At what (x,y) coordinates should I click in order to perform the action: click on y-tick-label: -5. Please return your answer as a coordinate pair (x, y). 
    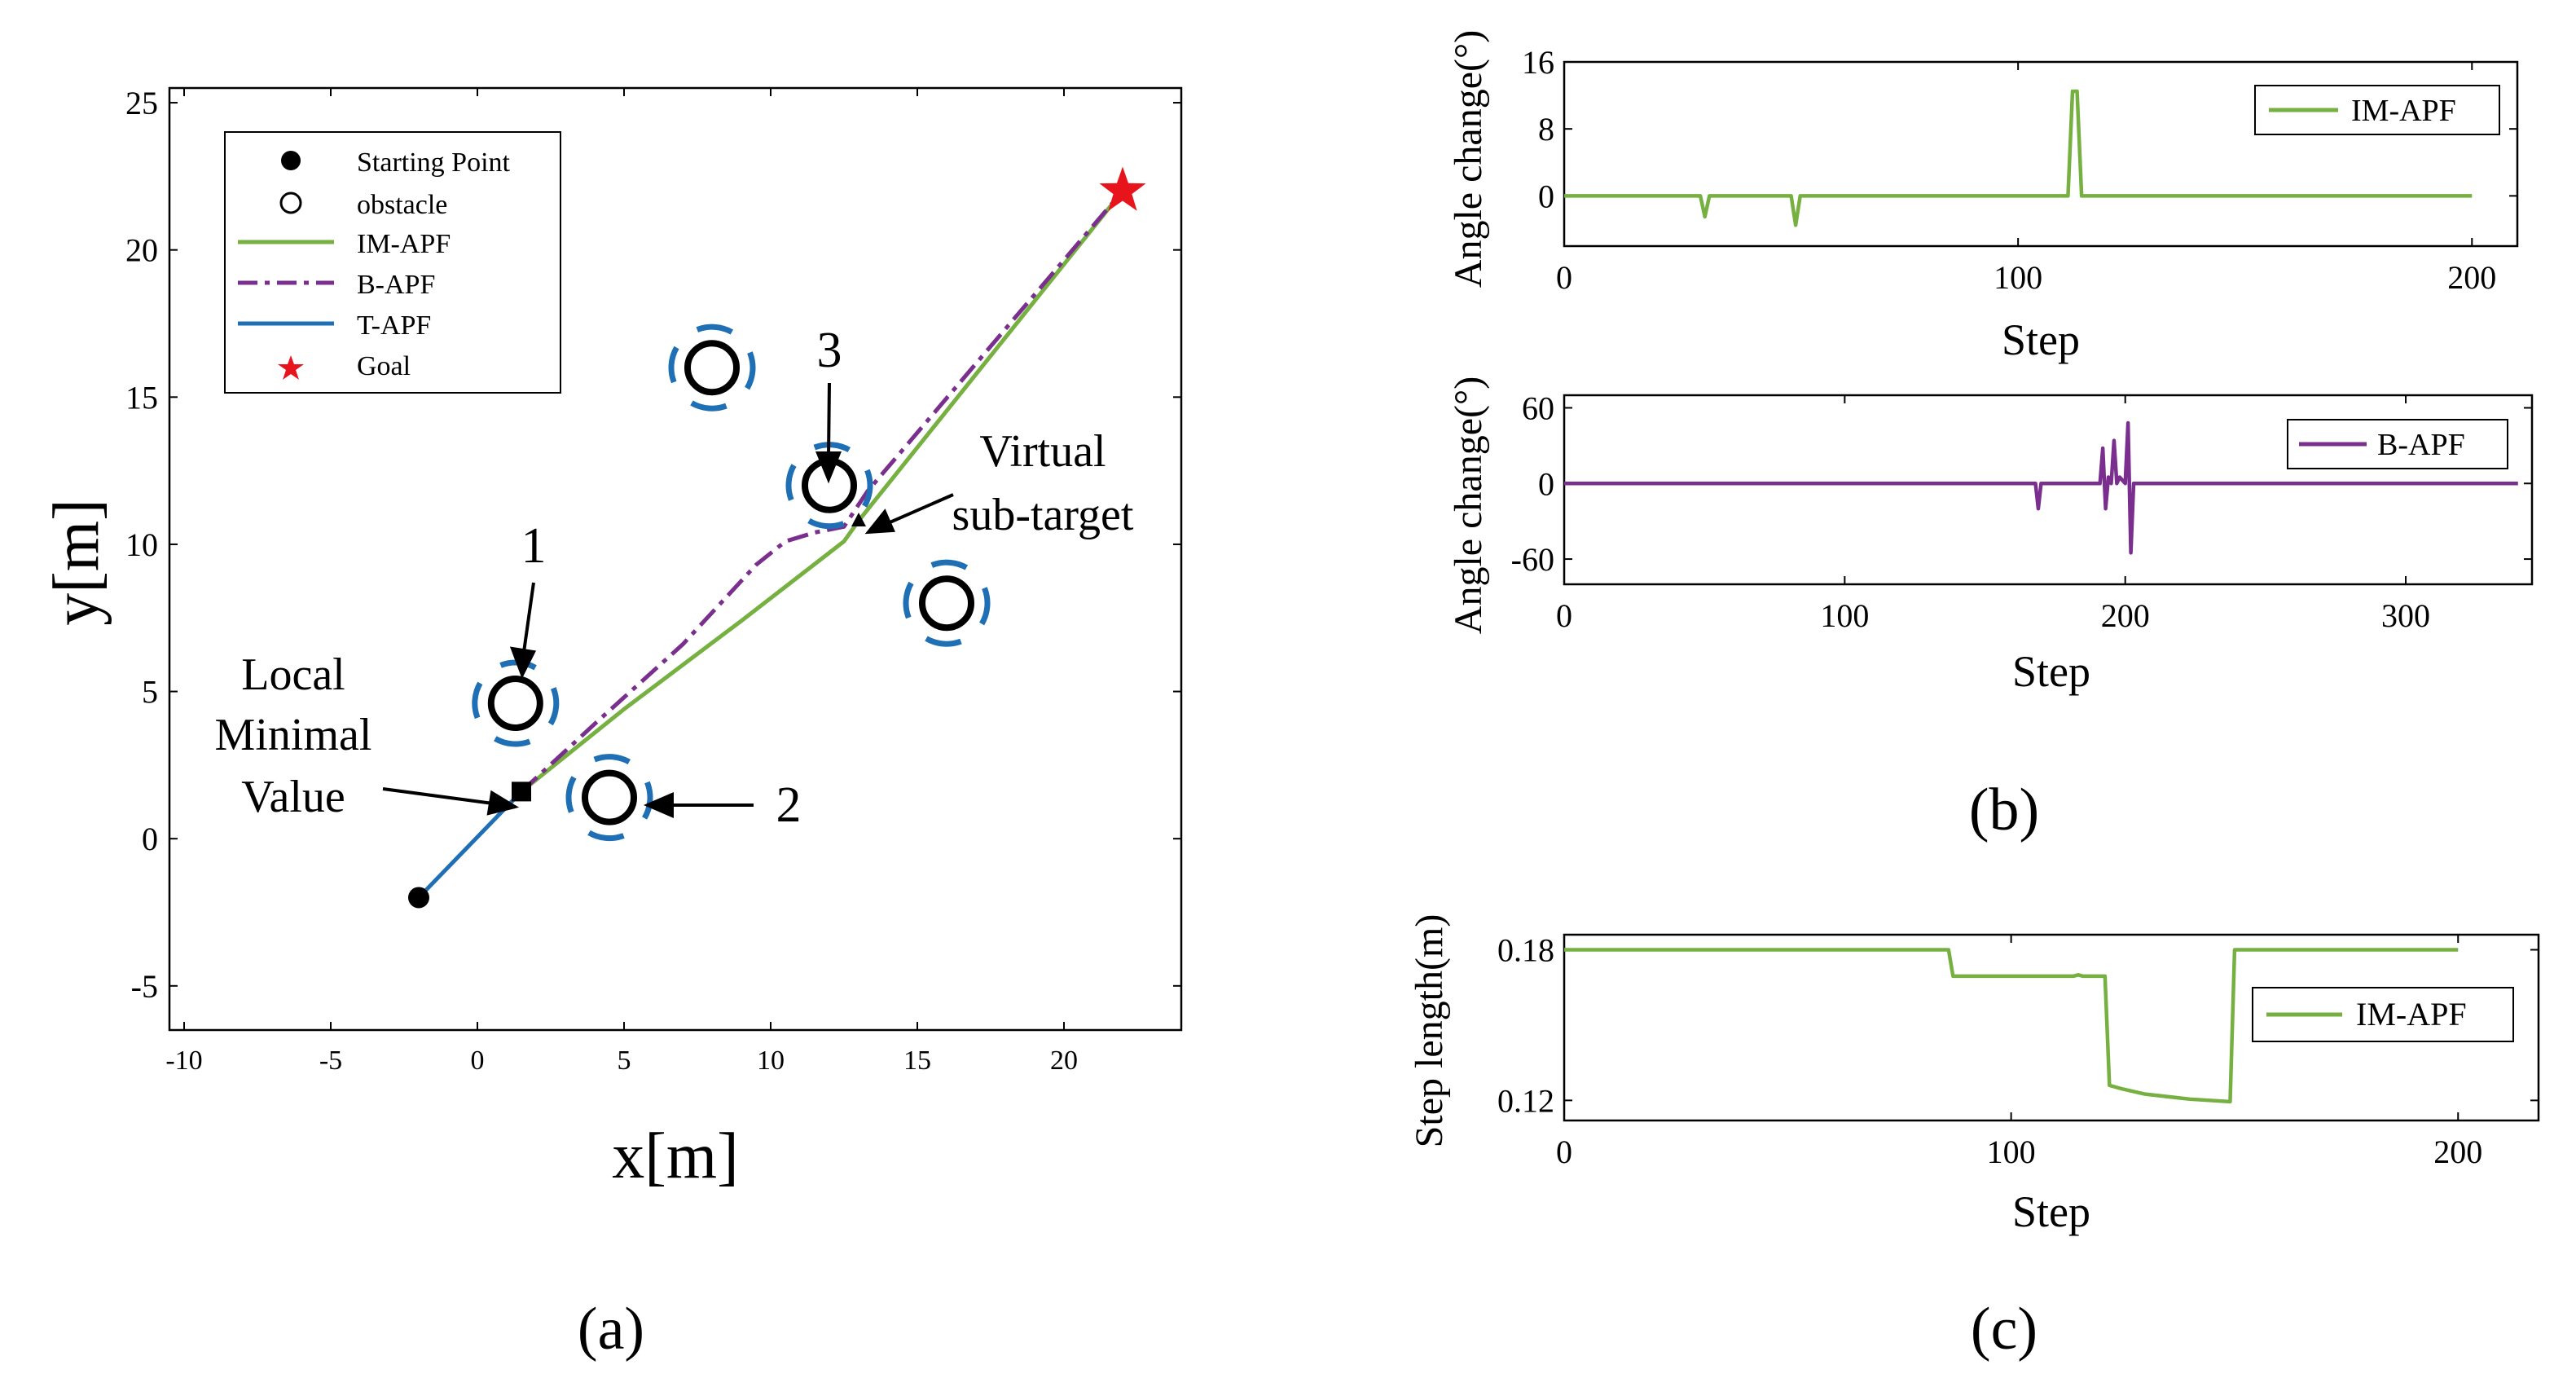
    Looking at the image, I should click on (144, 987).